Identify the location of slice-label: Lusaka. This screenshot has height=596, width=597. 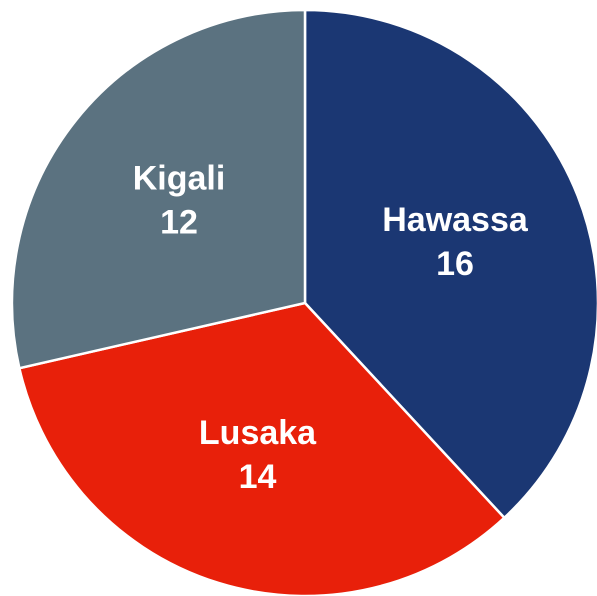
(258, 433).